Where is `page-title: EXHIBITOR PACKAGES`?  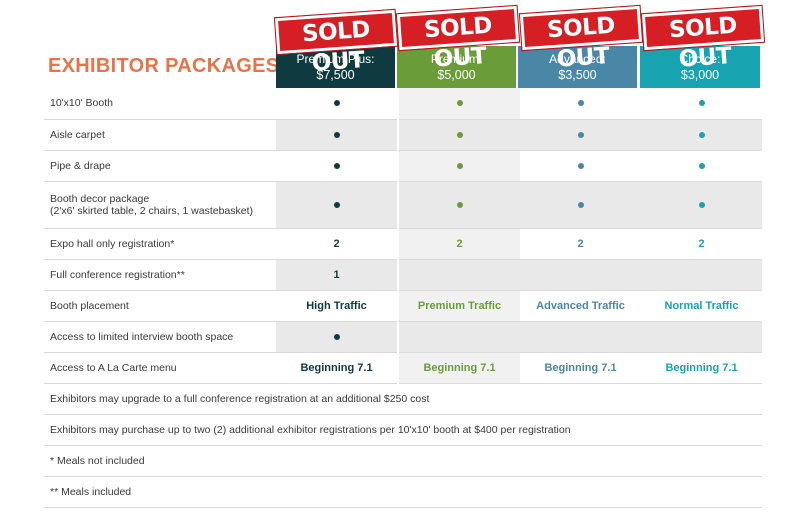 page-title: EXHIBITOR PACKAGES is located at coordinates (164, 66).